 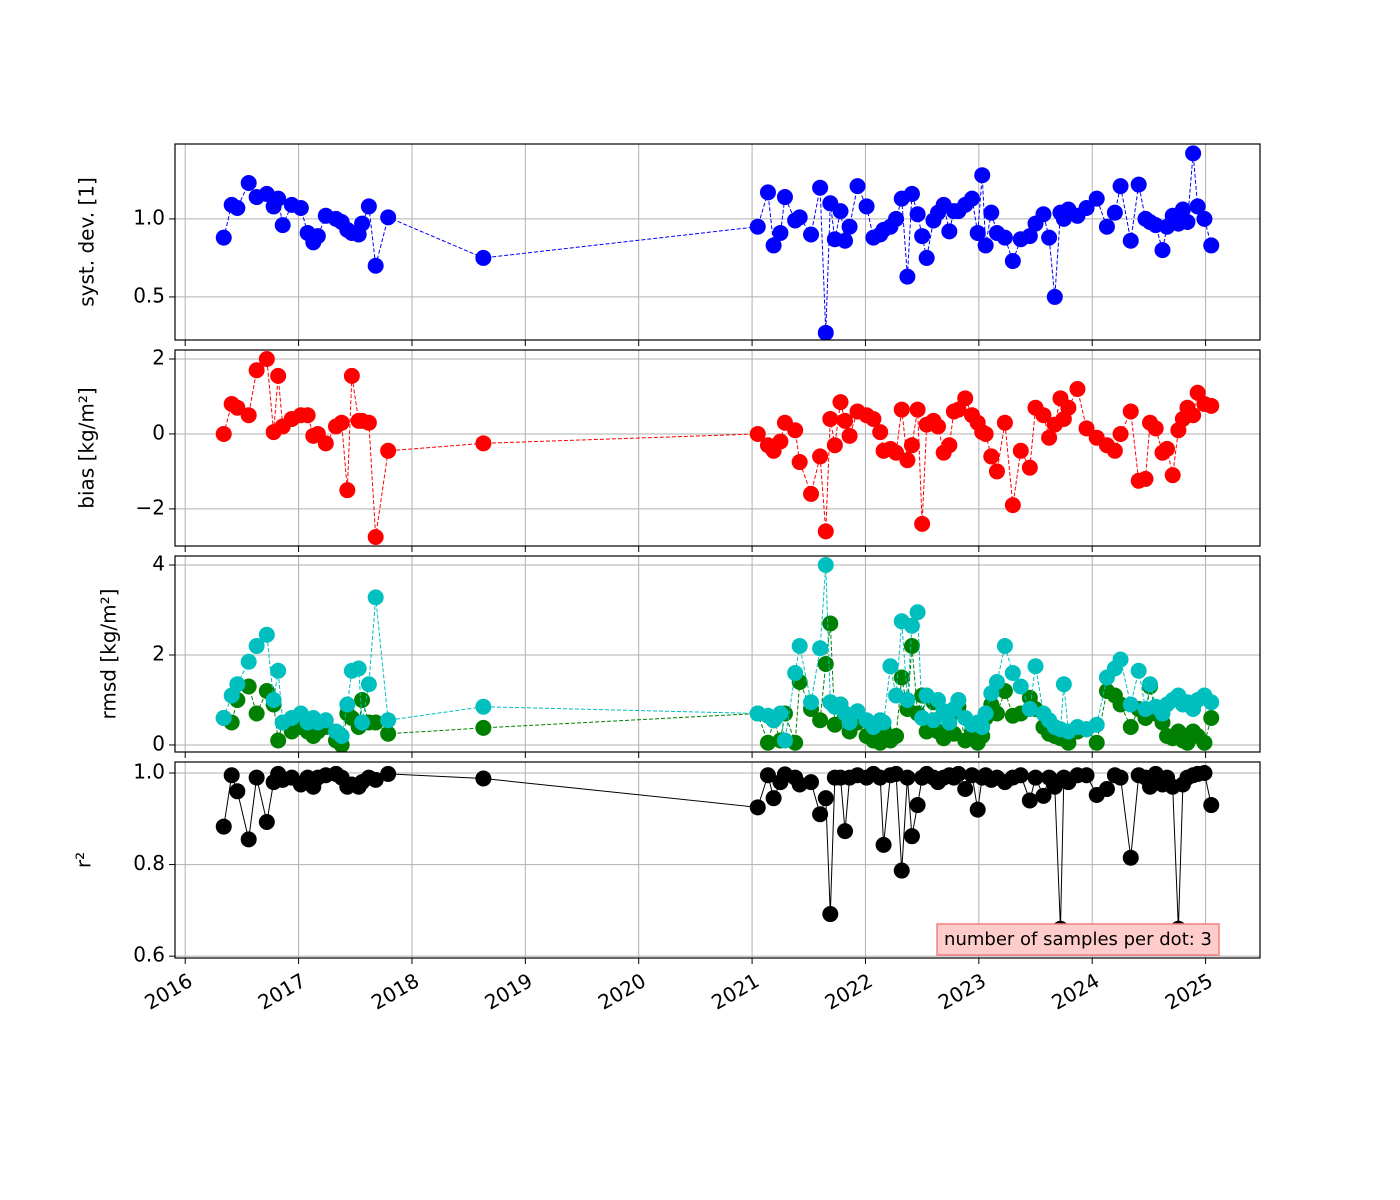 What do you see at coordinates (158, 563) in the screenshot?
I see `y-tick-label: 4` at bounding box center [158, 563].